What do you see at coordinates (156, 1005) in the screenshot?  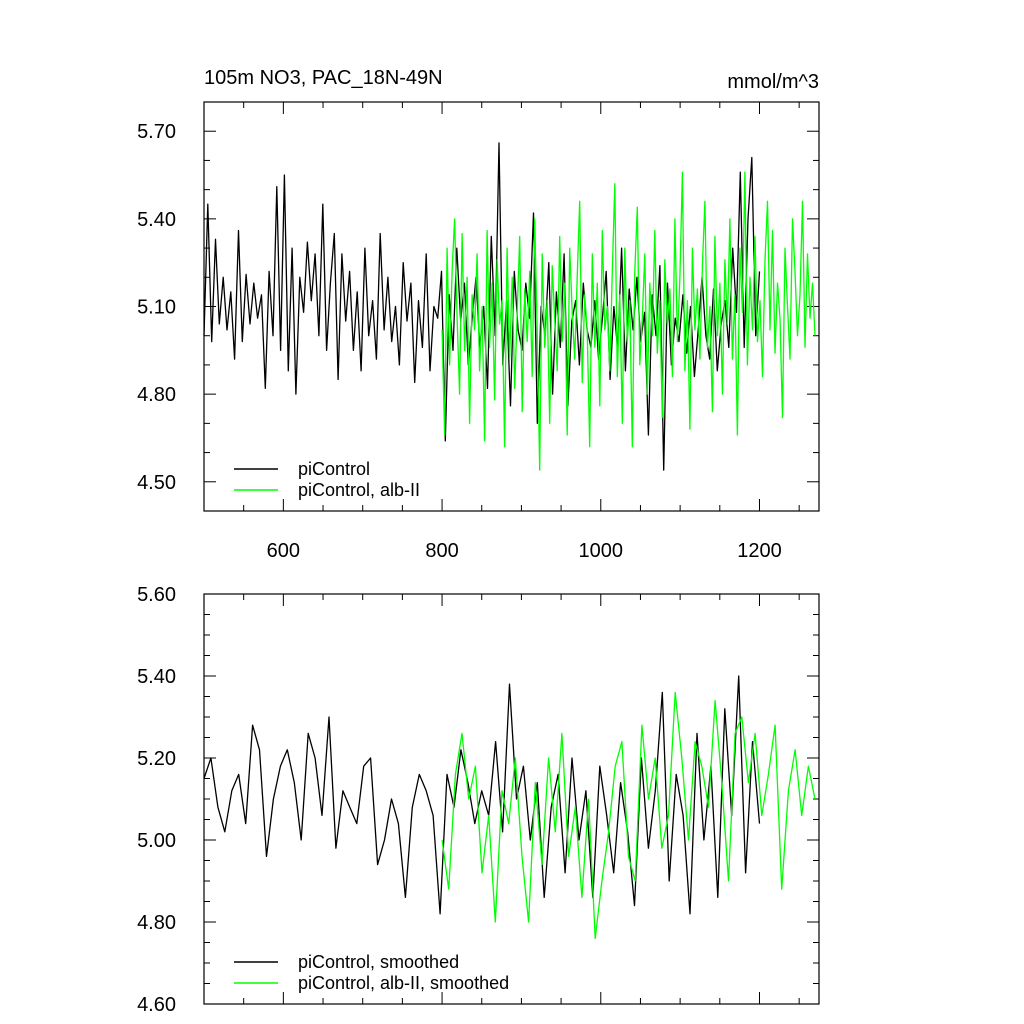 I see `bottom-ytick-label: 4.60` at bounding box center [156, 1005].